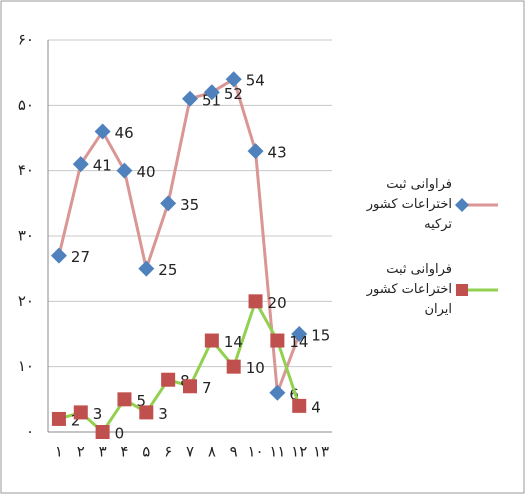 This screenshot has width=525, height=494. What do you see at coordinates (255, 368) in the screenshot?
I see `data-label: 10` at bounding box center [255, 368].